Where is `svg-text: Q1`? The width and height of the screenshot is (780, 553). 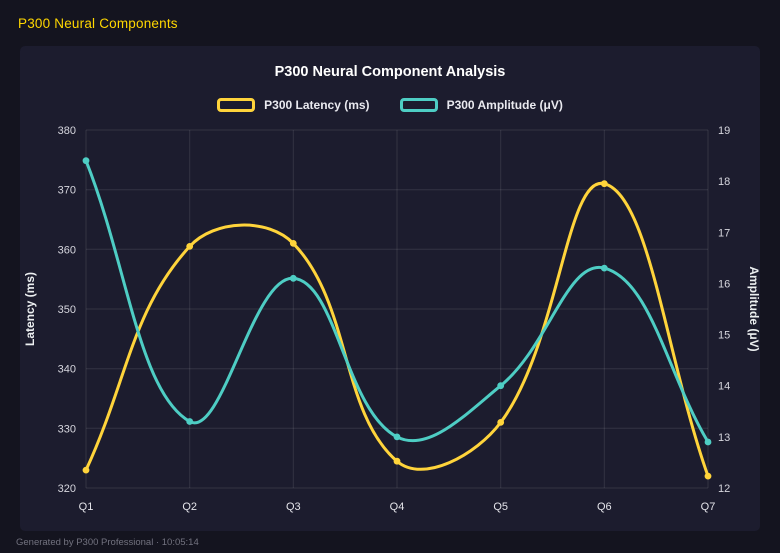
svg-text: Q1 is located at coordinates (86, 507).